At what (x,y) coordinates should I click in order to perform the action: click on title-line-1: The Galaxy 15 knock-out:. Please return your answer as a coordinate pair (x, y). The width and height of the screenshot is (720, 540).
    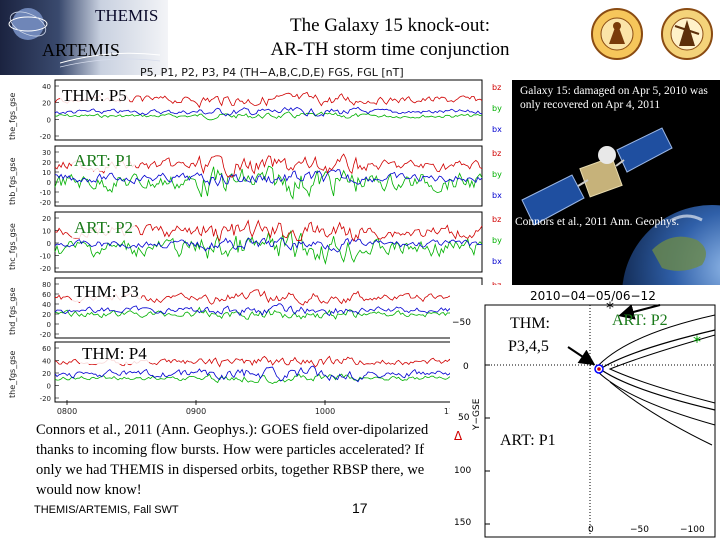
    Looking at the image, I should click on (390, 25).